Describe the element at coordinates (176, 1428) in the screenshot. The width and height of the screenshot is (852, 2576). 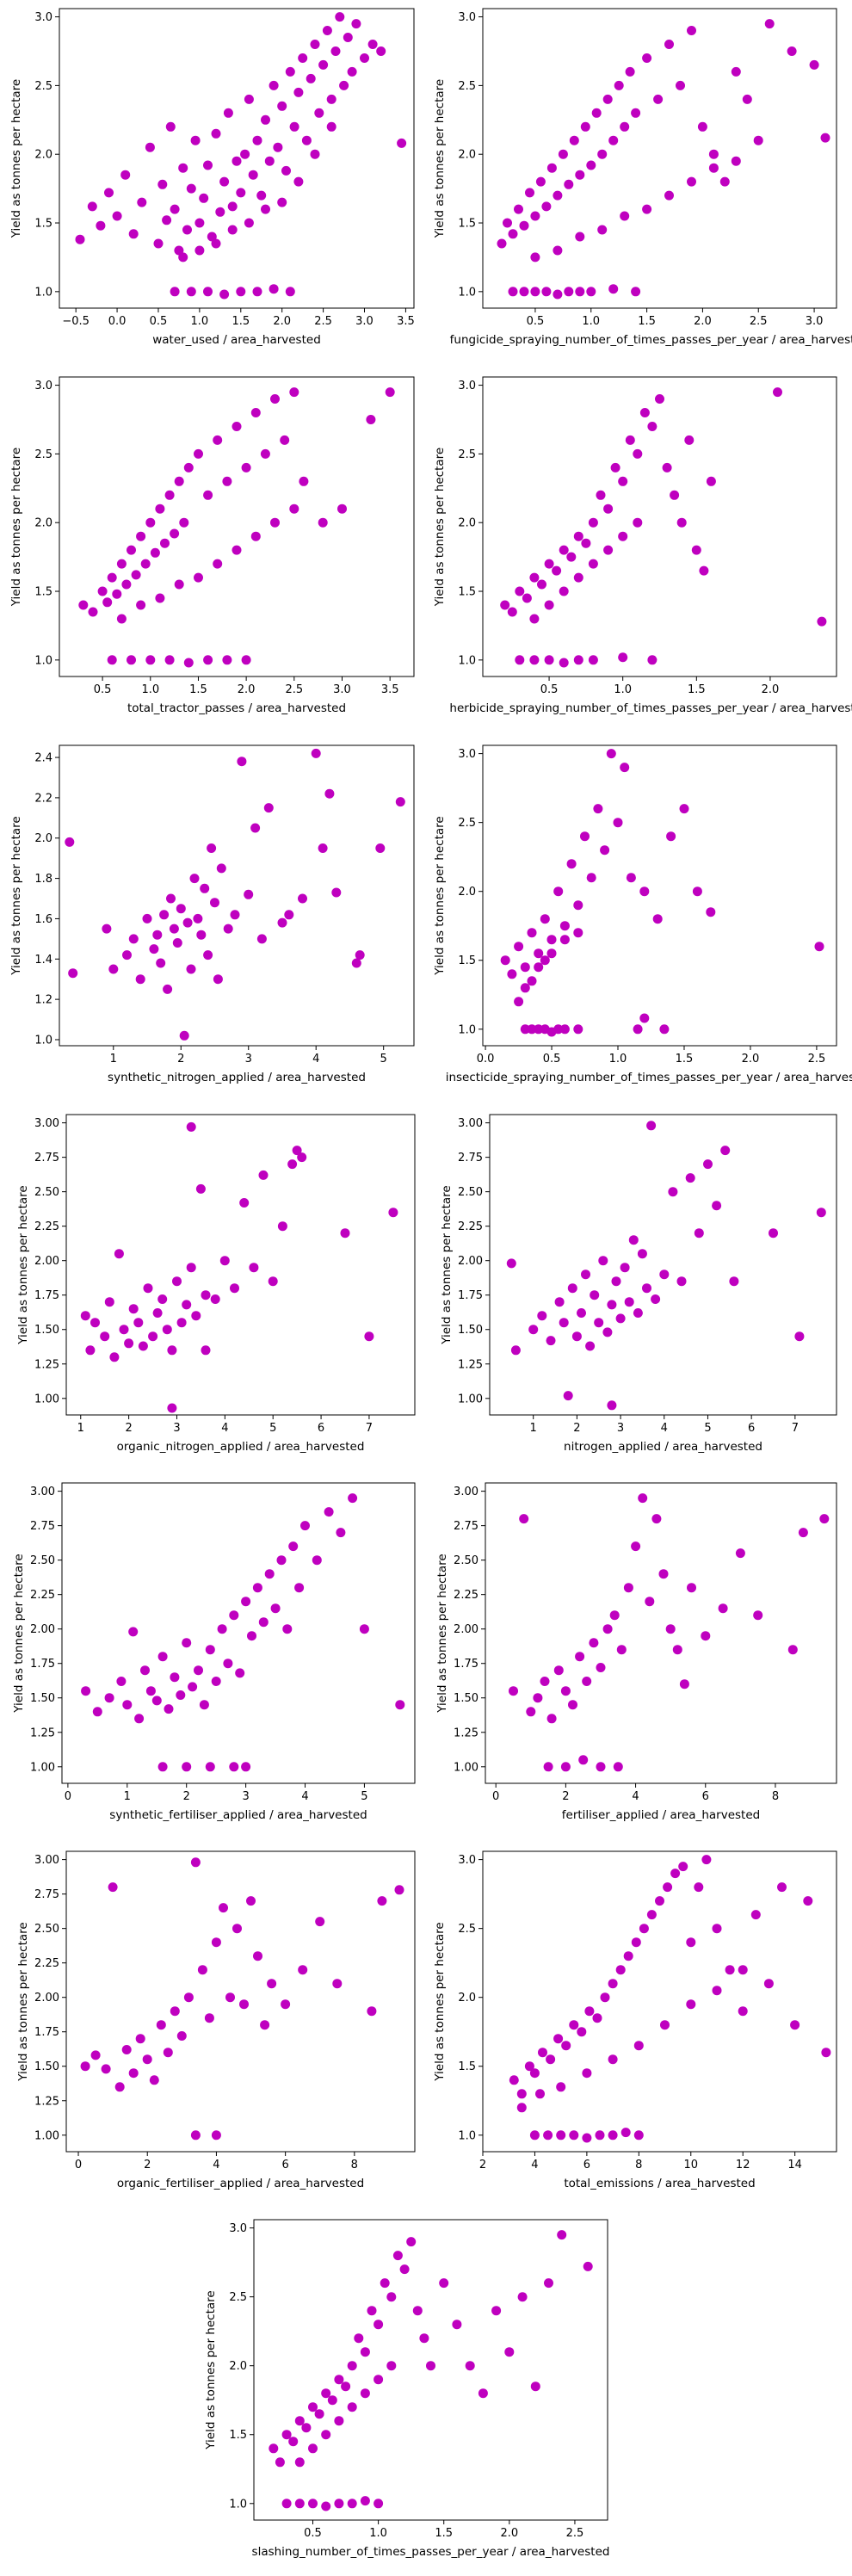
I see `x-tick-label: 3` at that location.